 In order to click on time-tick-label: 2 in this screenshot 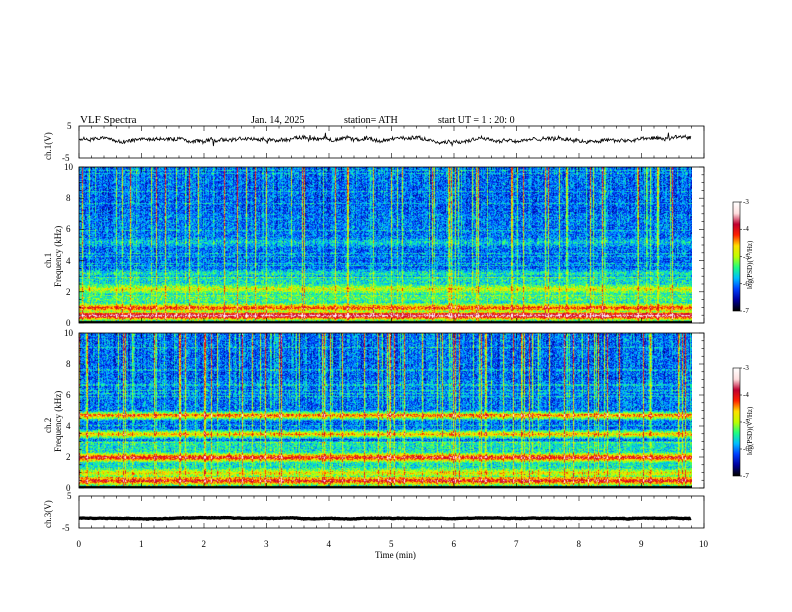, I will do `click(204, 544)`.